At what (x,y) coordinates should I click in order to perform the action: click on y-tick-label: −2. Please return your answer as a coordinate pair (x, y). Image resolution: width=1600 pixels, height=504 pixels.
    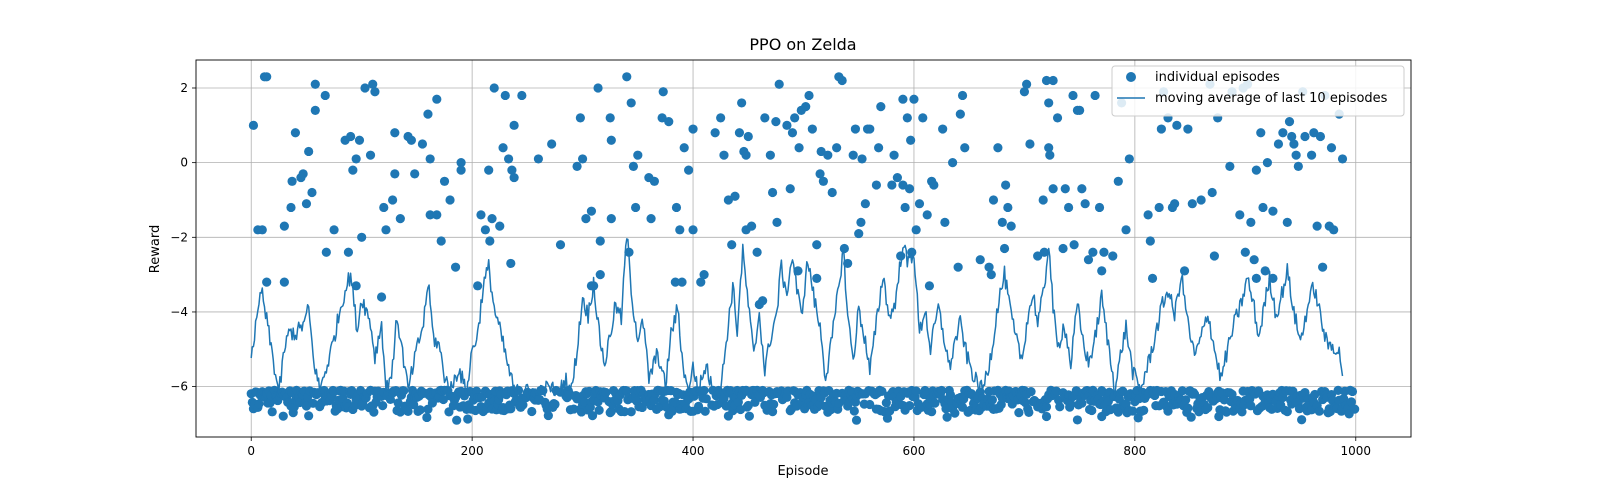
    Looking at the image, I should click on (179, 237).